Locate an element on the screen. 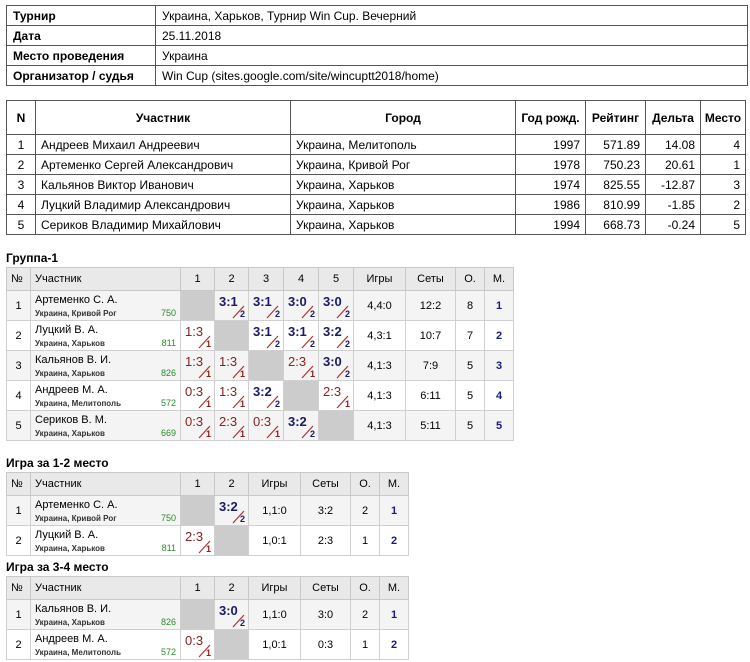 This screenshot has width=750, height=662. player-name: Луцкий В. А. is located at coordinates (67, 330).